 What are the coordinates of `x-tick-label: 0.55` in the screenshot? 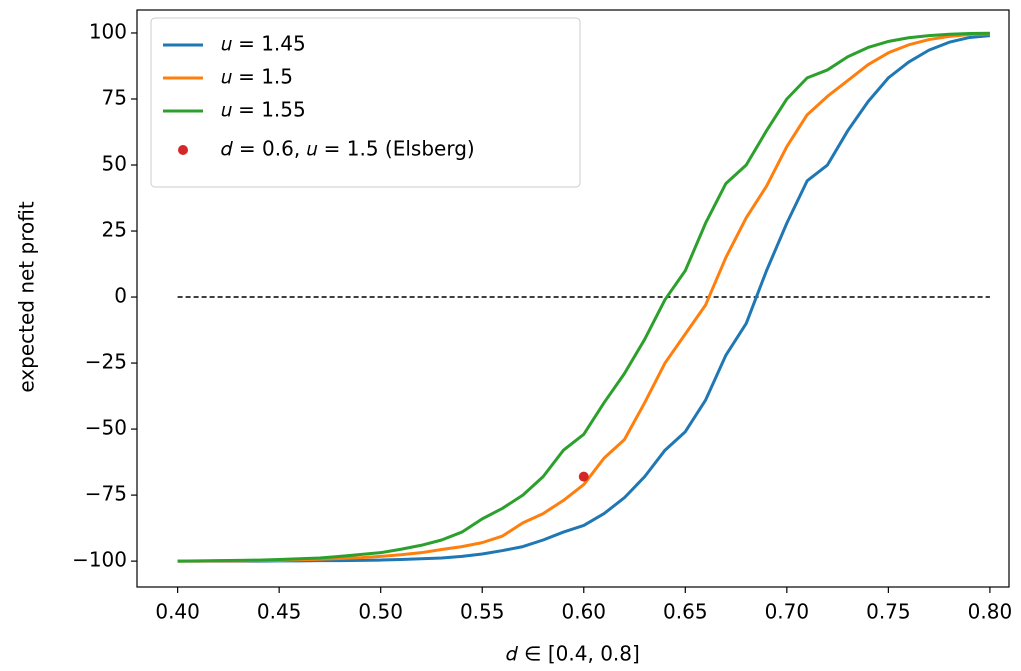 It's located at (482, 612).